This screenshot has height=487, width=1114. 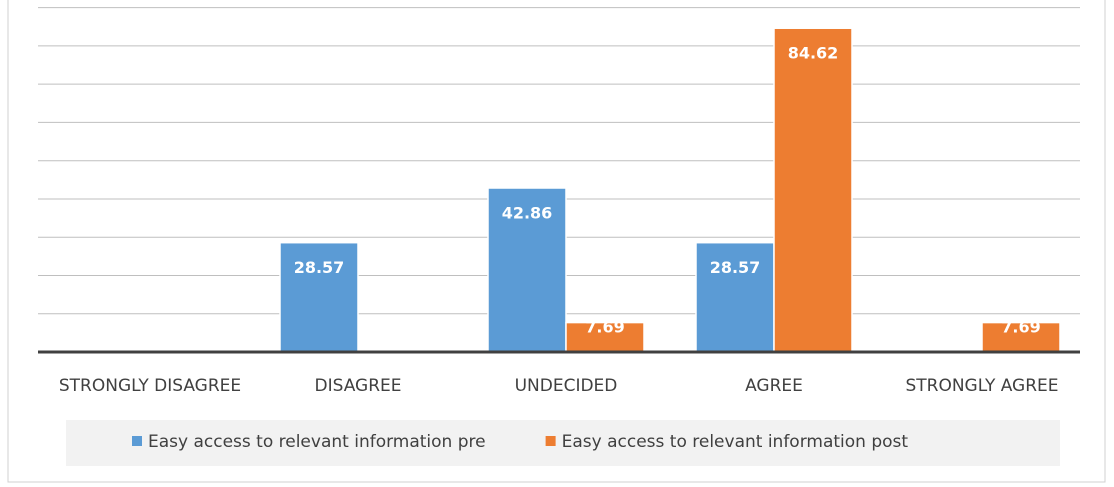 What do you see at coordinates (150, 386) in the screenshot?
I see `x-tick-label: STRONGLY DISAGREE` at bounding box center [150, 386].